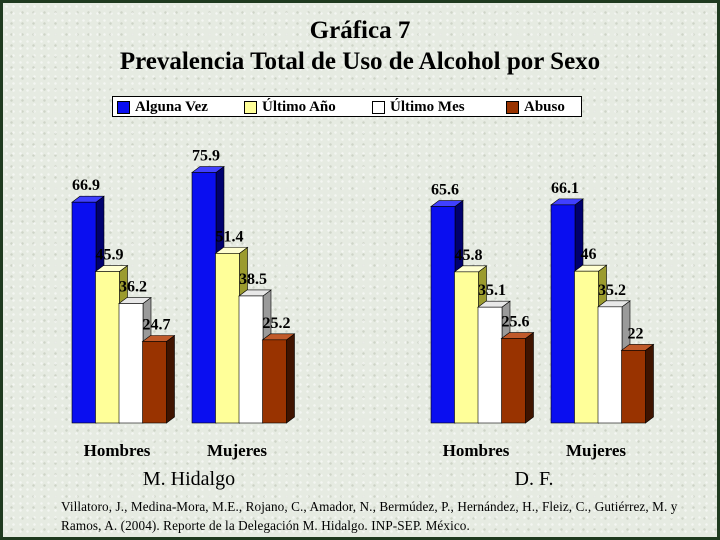  Describe the element at coordinates (534, 479) in the screenshot. I see `group-label-df: D. F.` at that location.